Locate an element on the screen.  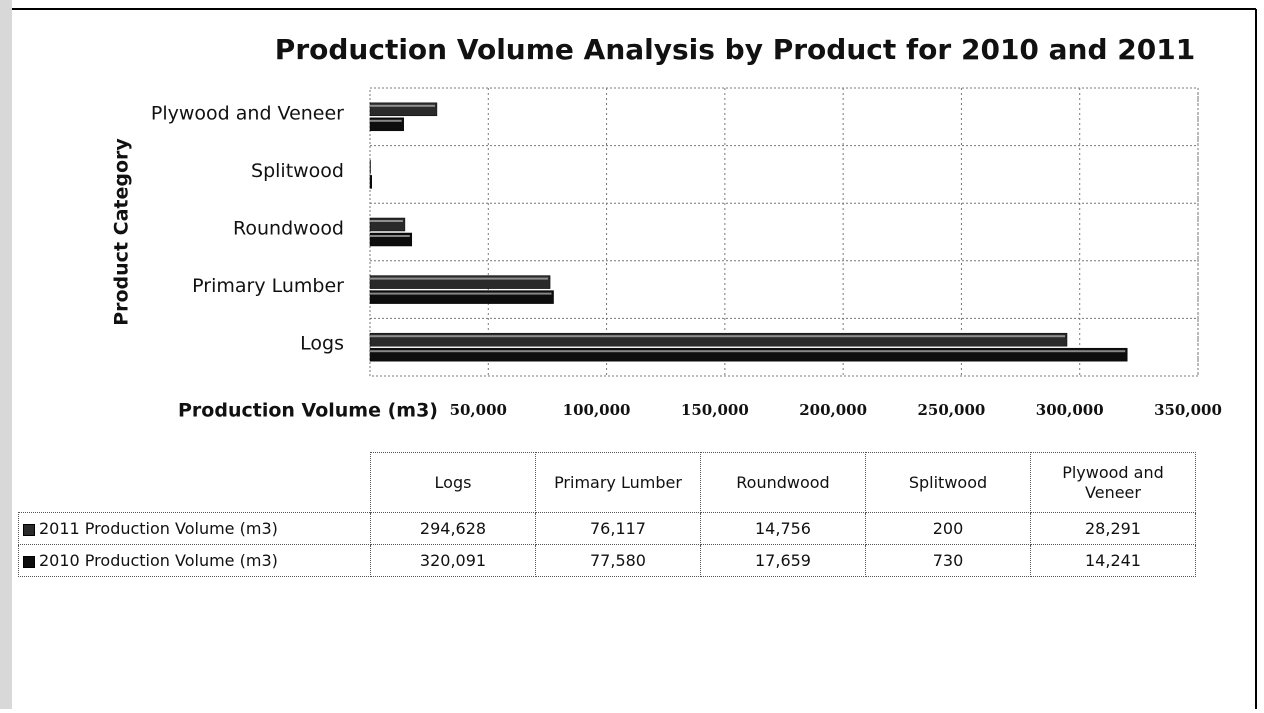
table-cell: 77,580 is located at coordinates (618, 560).